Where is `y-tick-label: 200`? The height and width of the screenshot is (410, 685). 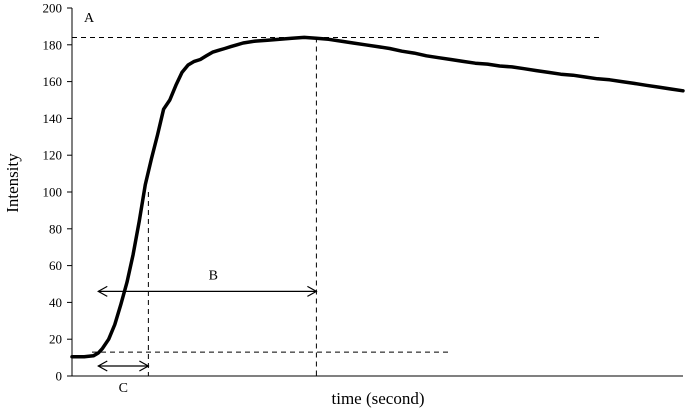 y-tick-label: 200 is located at coordinates (53, 8).